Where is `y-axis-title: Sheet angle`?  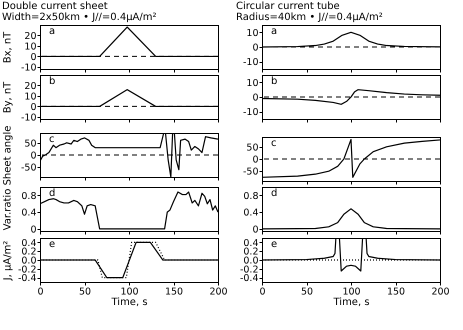 y-axis-title: Sheet angle is located at coordinates (8, 156).